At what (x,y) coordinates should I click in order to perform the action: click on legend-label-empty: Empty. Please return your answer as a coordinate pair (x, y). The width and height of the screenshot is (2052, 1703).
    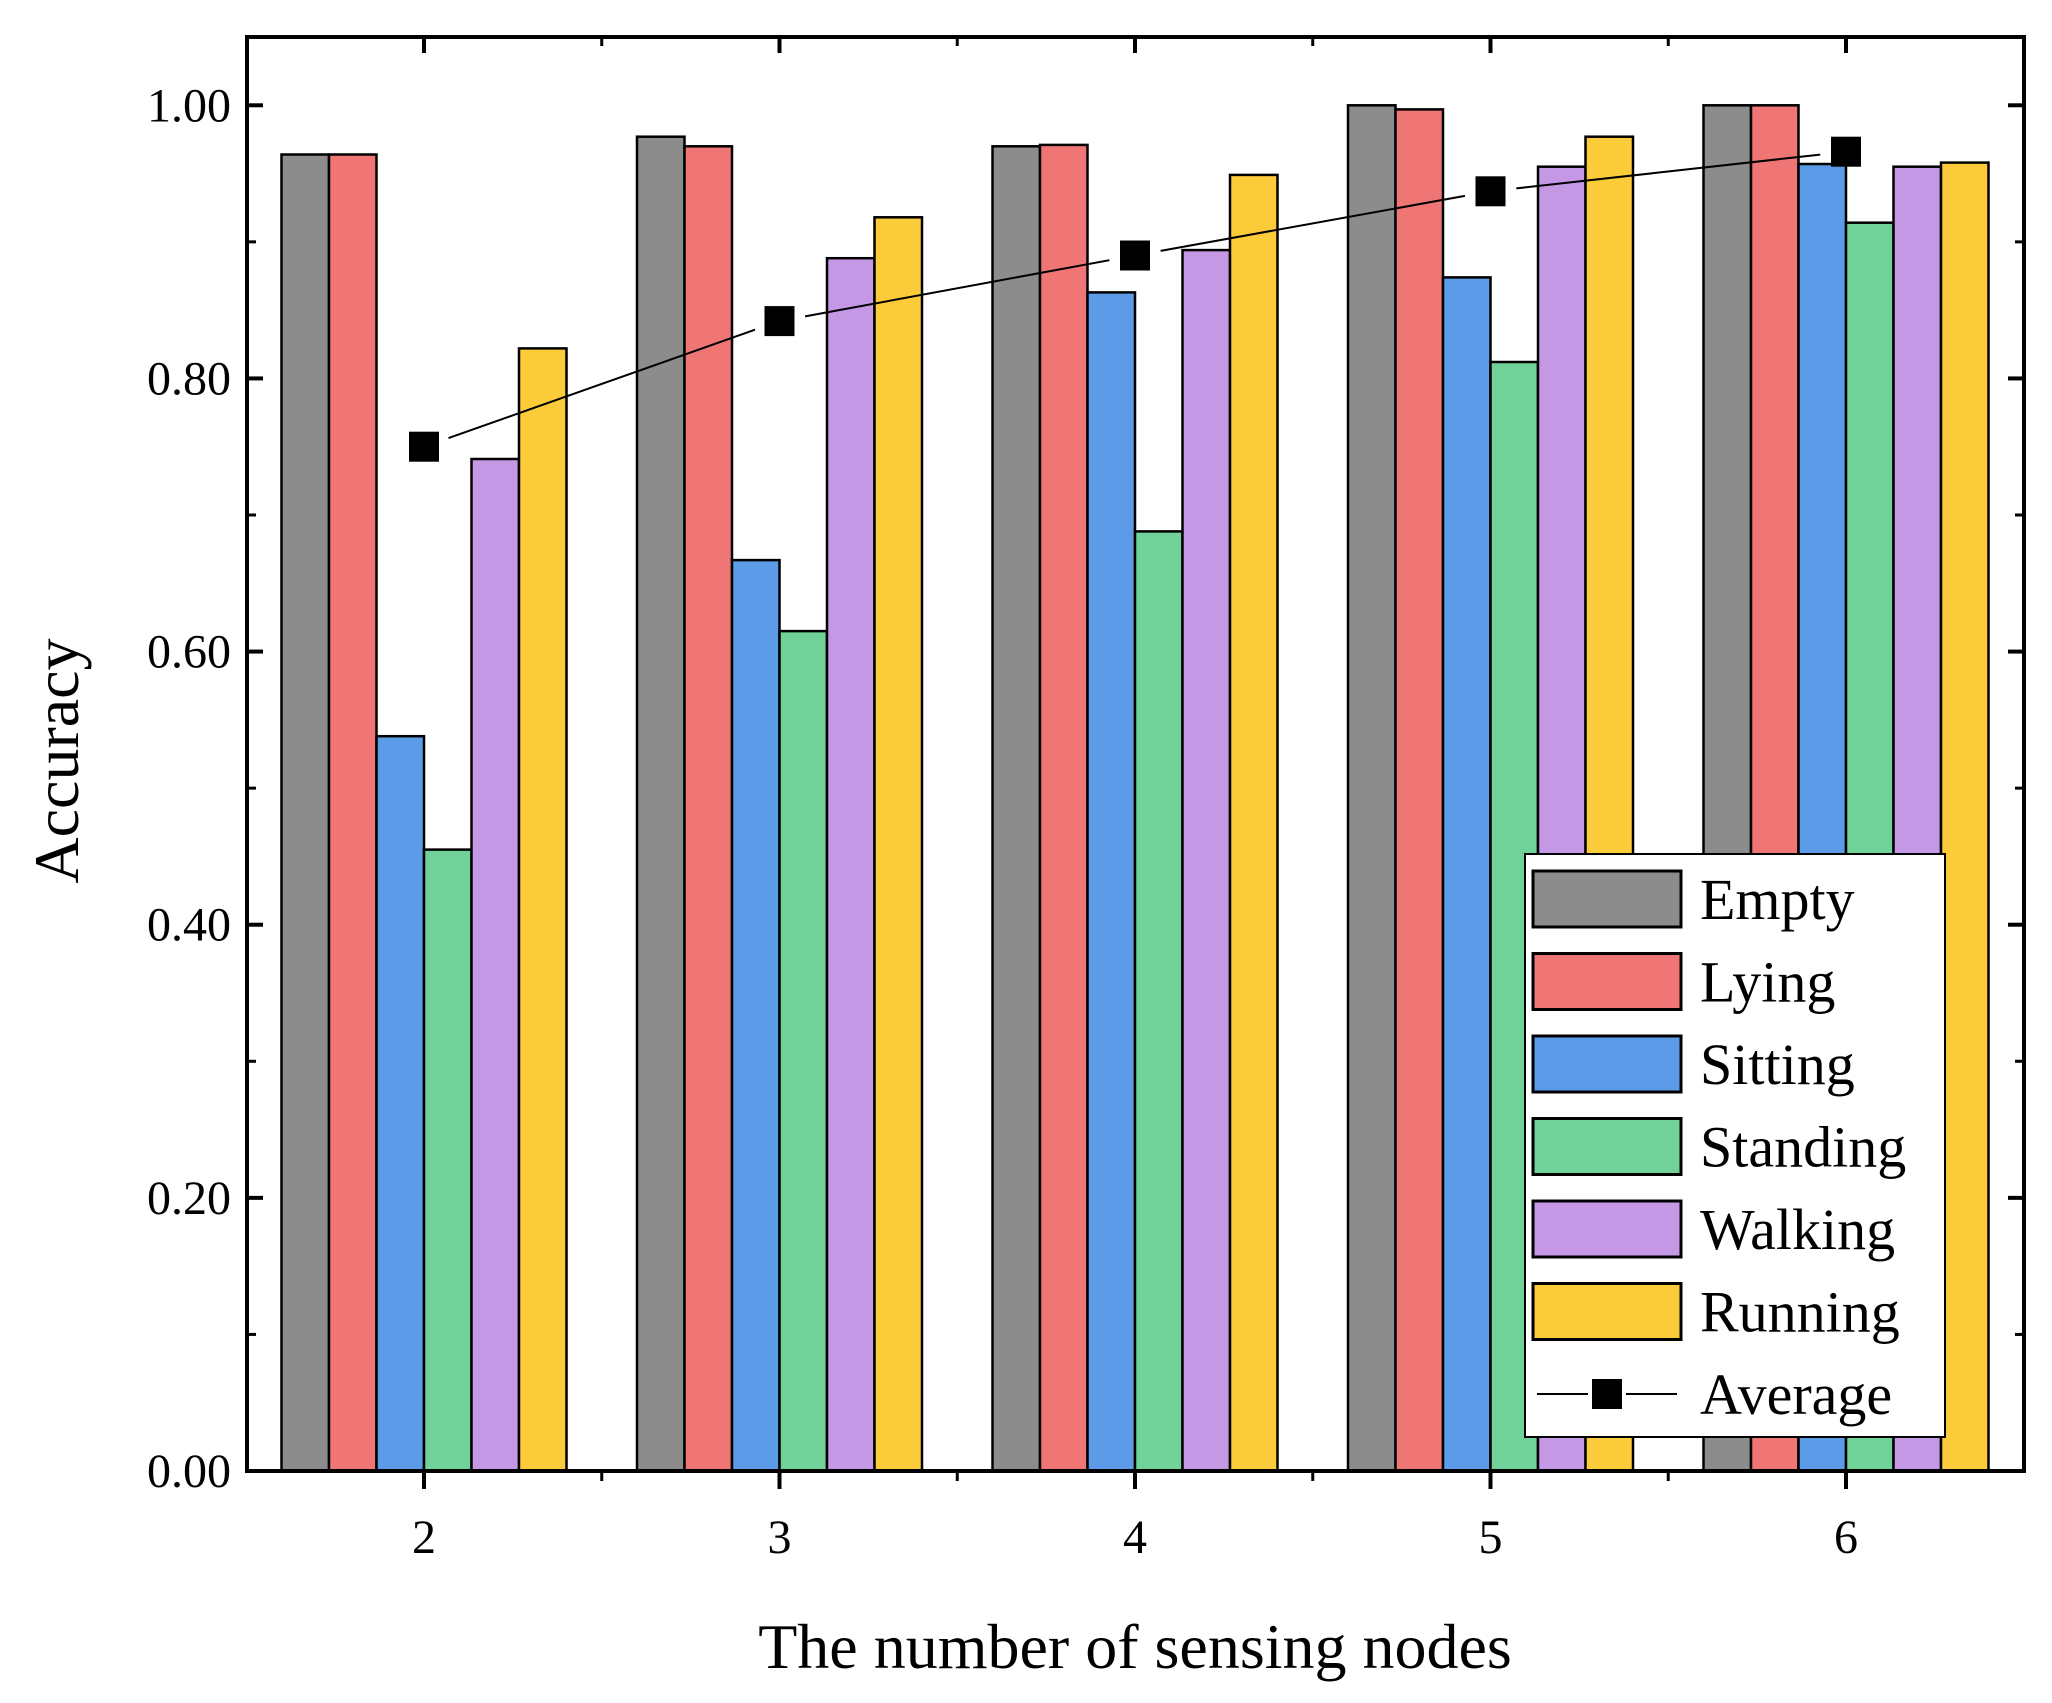
    Looking at the image, I should click on (1777, 899).